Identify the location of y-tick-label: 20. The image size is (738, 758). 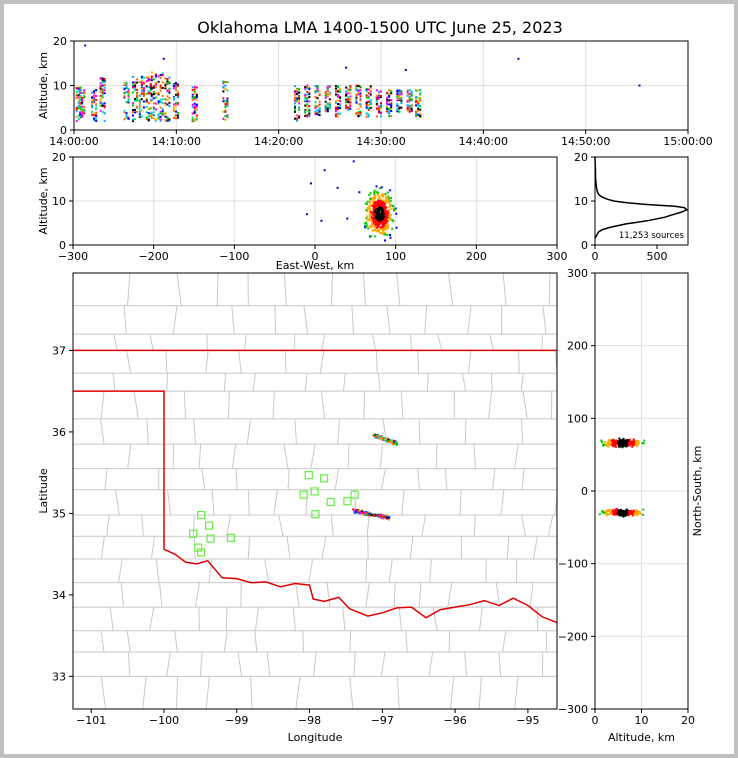
(60, 41).